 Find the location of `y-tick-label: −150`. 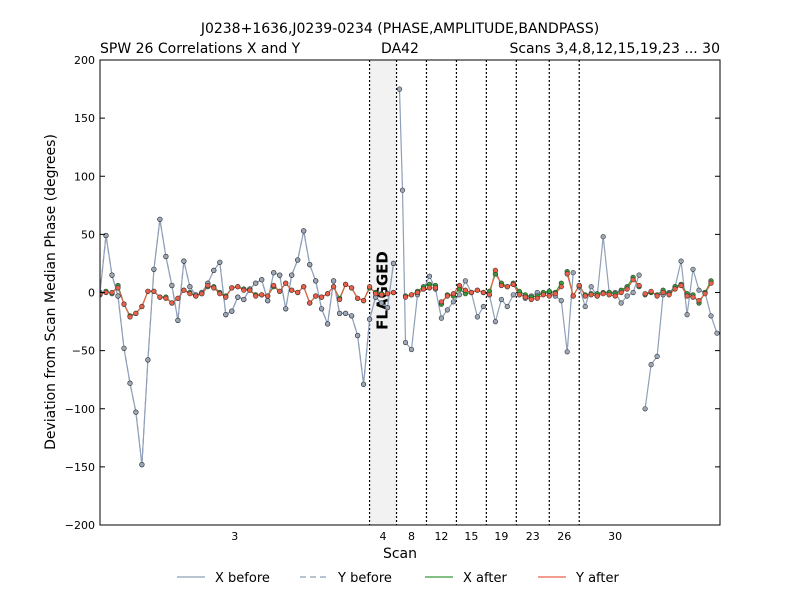

y-tick-label: −150 is located at coordinates (80, 467).